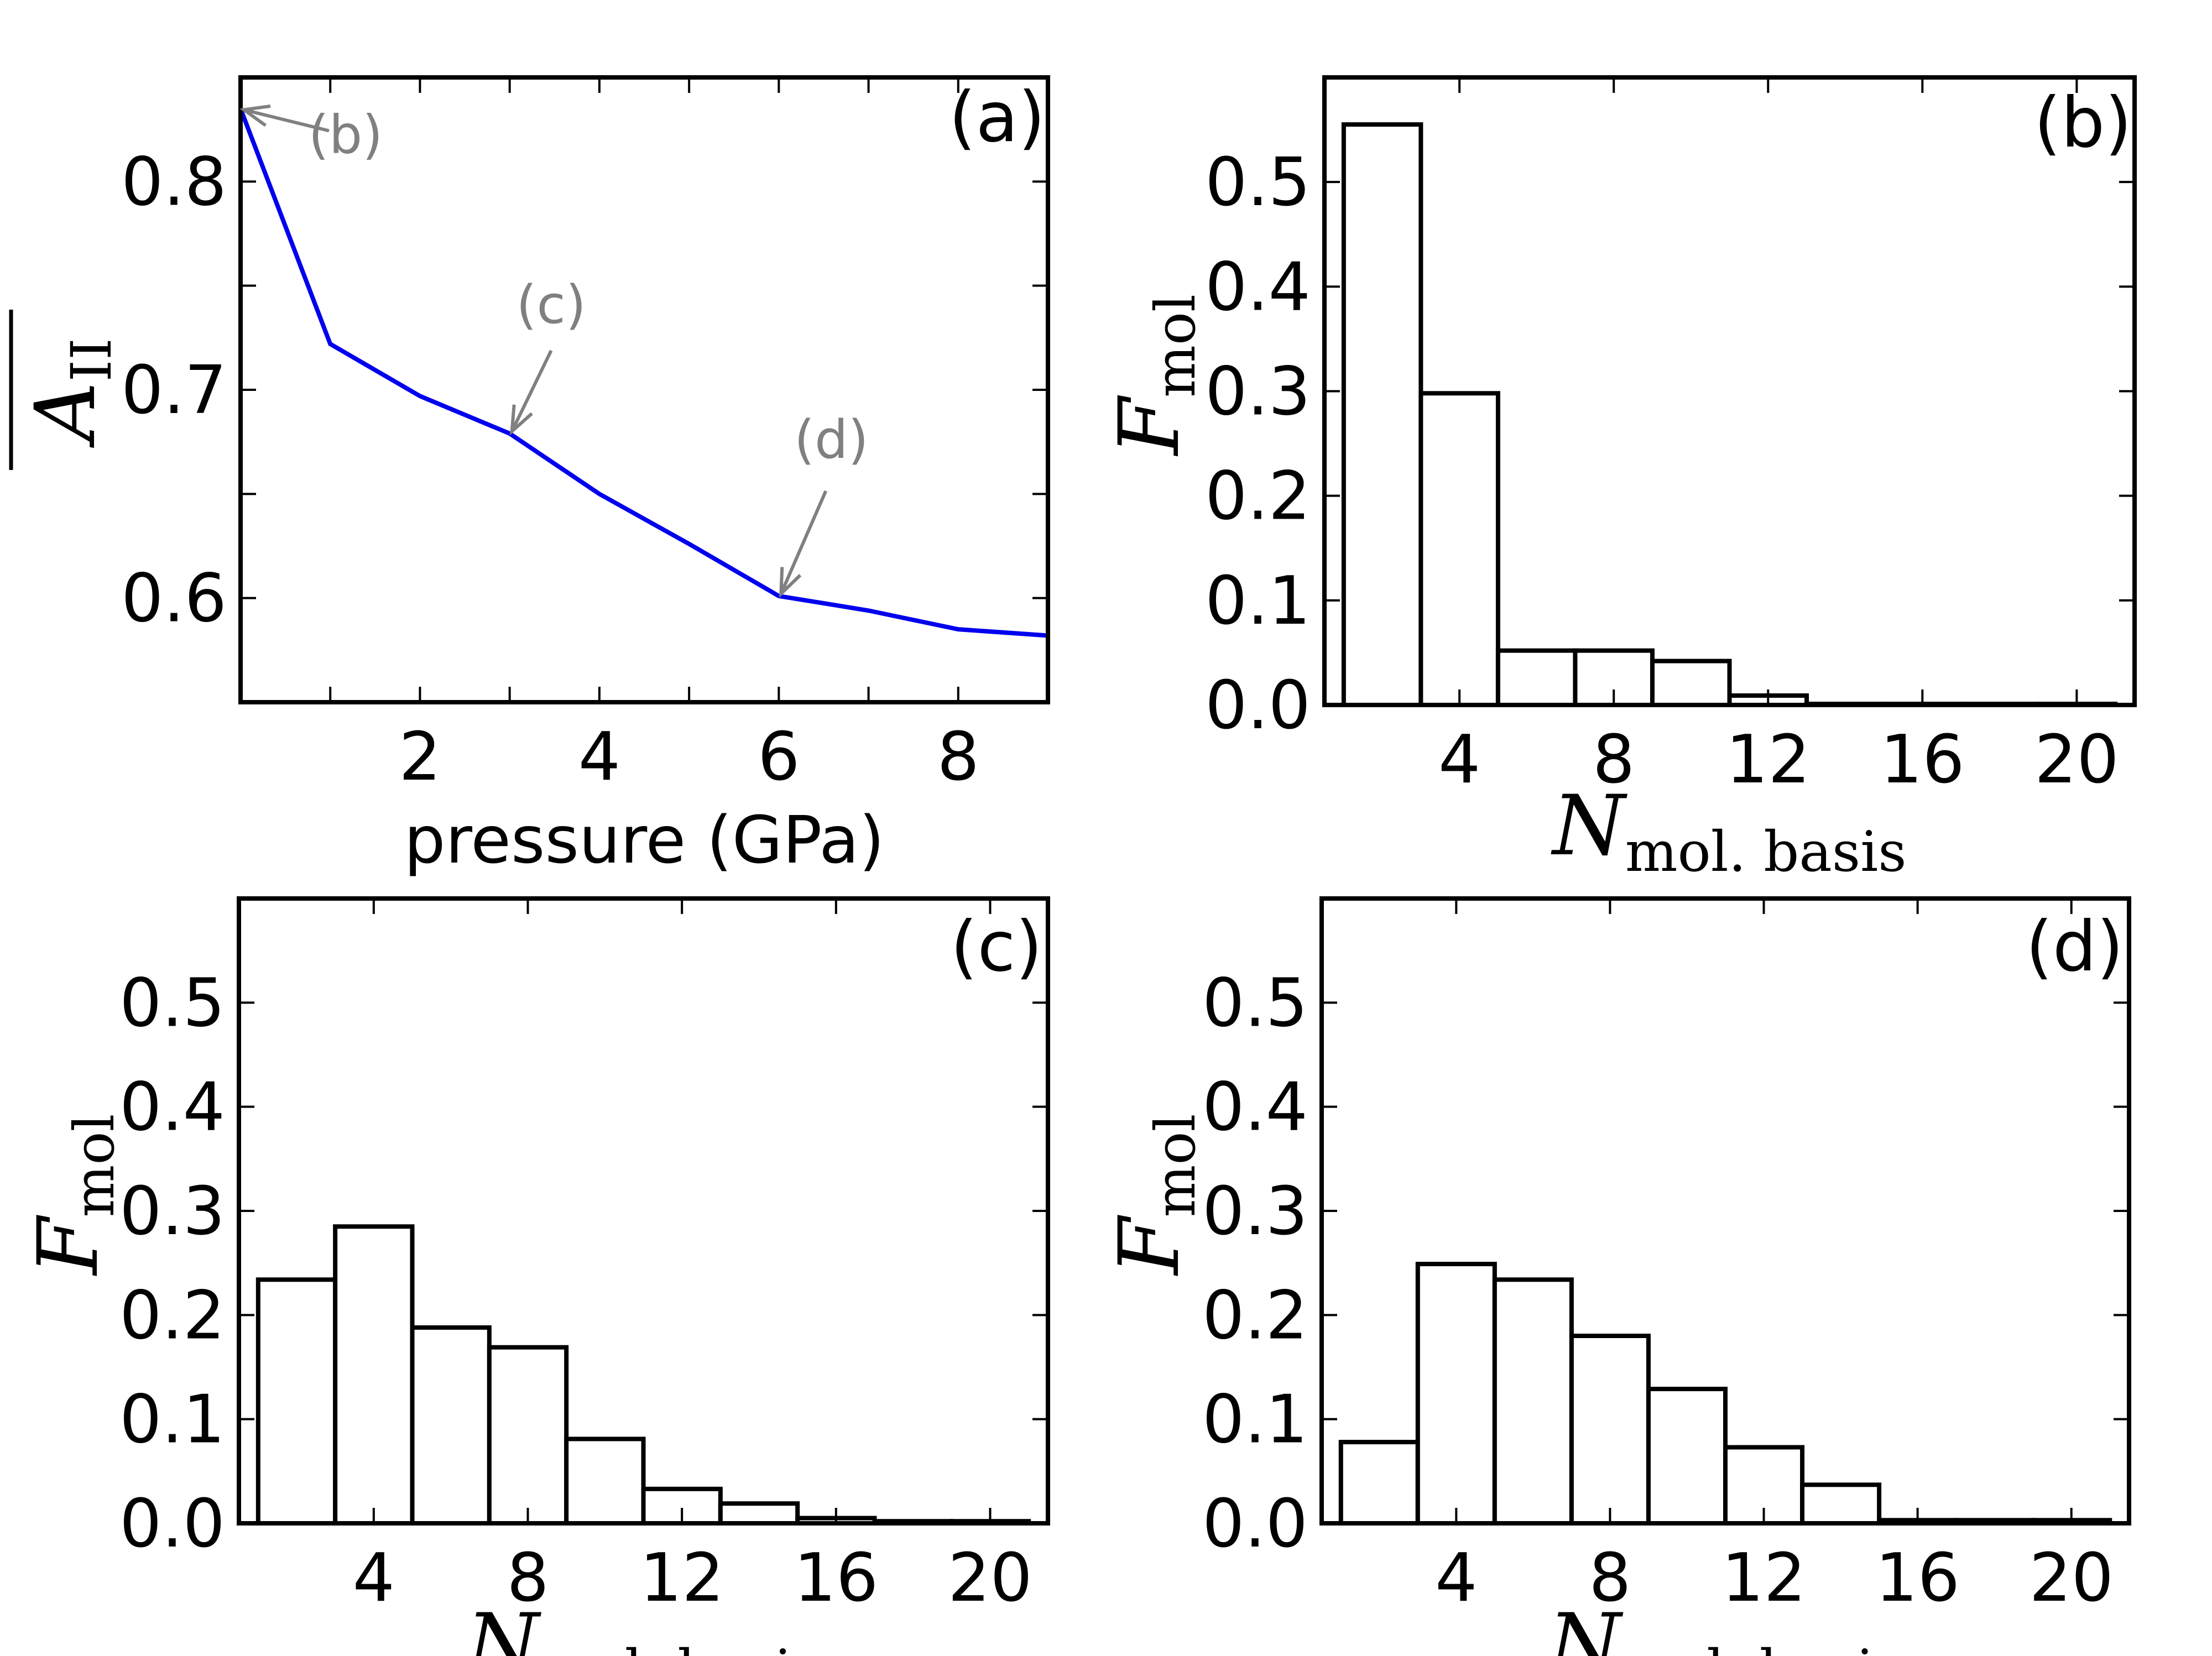 The height and width of the screenshot is (1656, 2212). What do you see at coordinates (1255, 1420) in the screenshot?
I see `ytick-label-d: 0.1` at bounding box center [1255, 1420].